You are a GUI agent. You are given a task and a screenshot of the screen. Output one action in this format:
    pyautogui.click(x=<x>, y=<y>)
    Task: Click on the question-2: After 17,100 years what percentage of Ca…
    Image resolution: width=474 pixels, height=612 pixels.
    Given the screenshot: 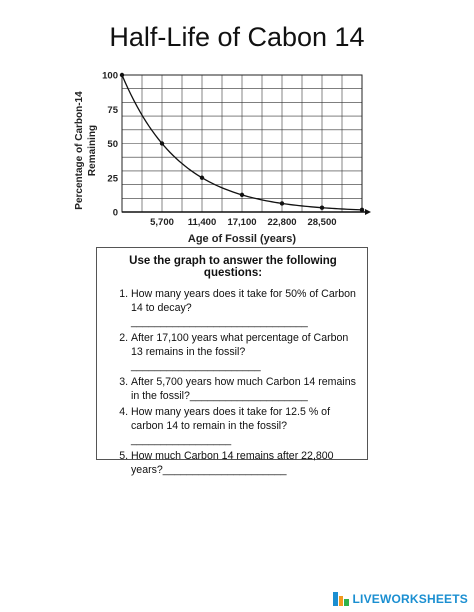 What is the action you would take?
    pyautogui.click(x=246, y=352)
    